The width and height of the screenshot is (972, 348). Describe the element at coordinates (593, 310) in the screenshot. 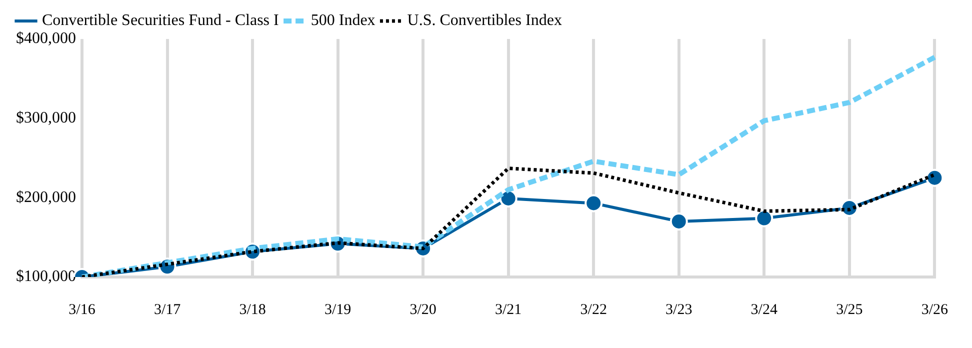

I see `x-tick-label: 3/22` at that location.